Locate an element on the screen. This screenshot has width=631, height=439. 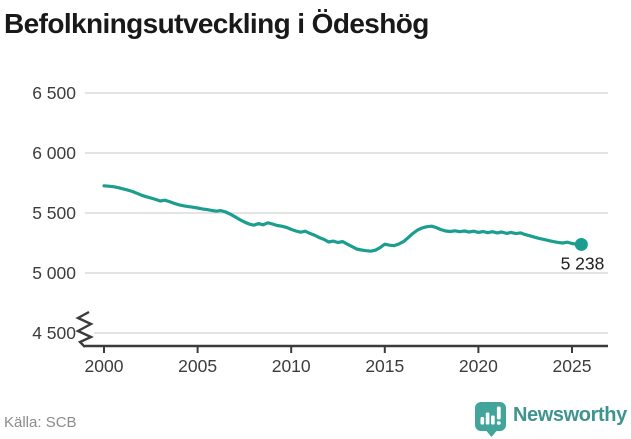
end-point-dot is located at coordinates (581, 244).